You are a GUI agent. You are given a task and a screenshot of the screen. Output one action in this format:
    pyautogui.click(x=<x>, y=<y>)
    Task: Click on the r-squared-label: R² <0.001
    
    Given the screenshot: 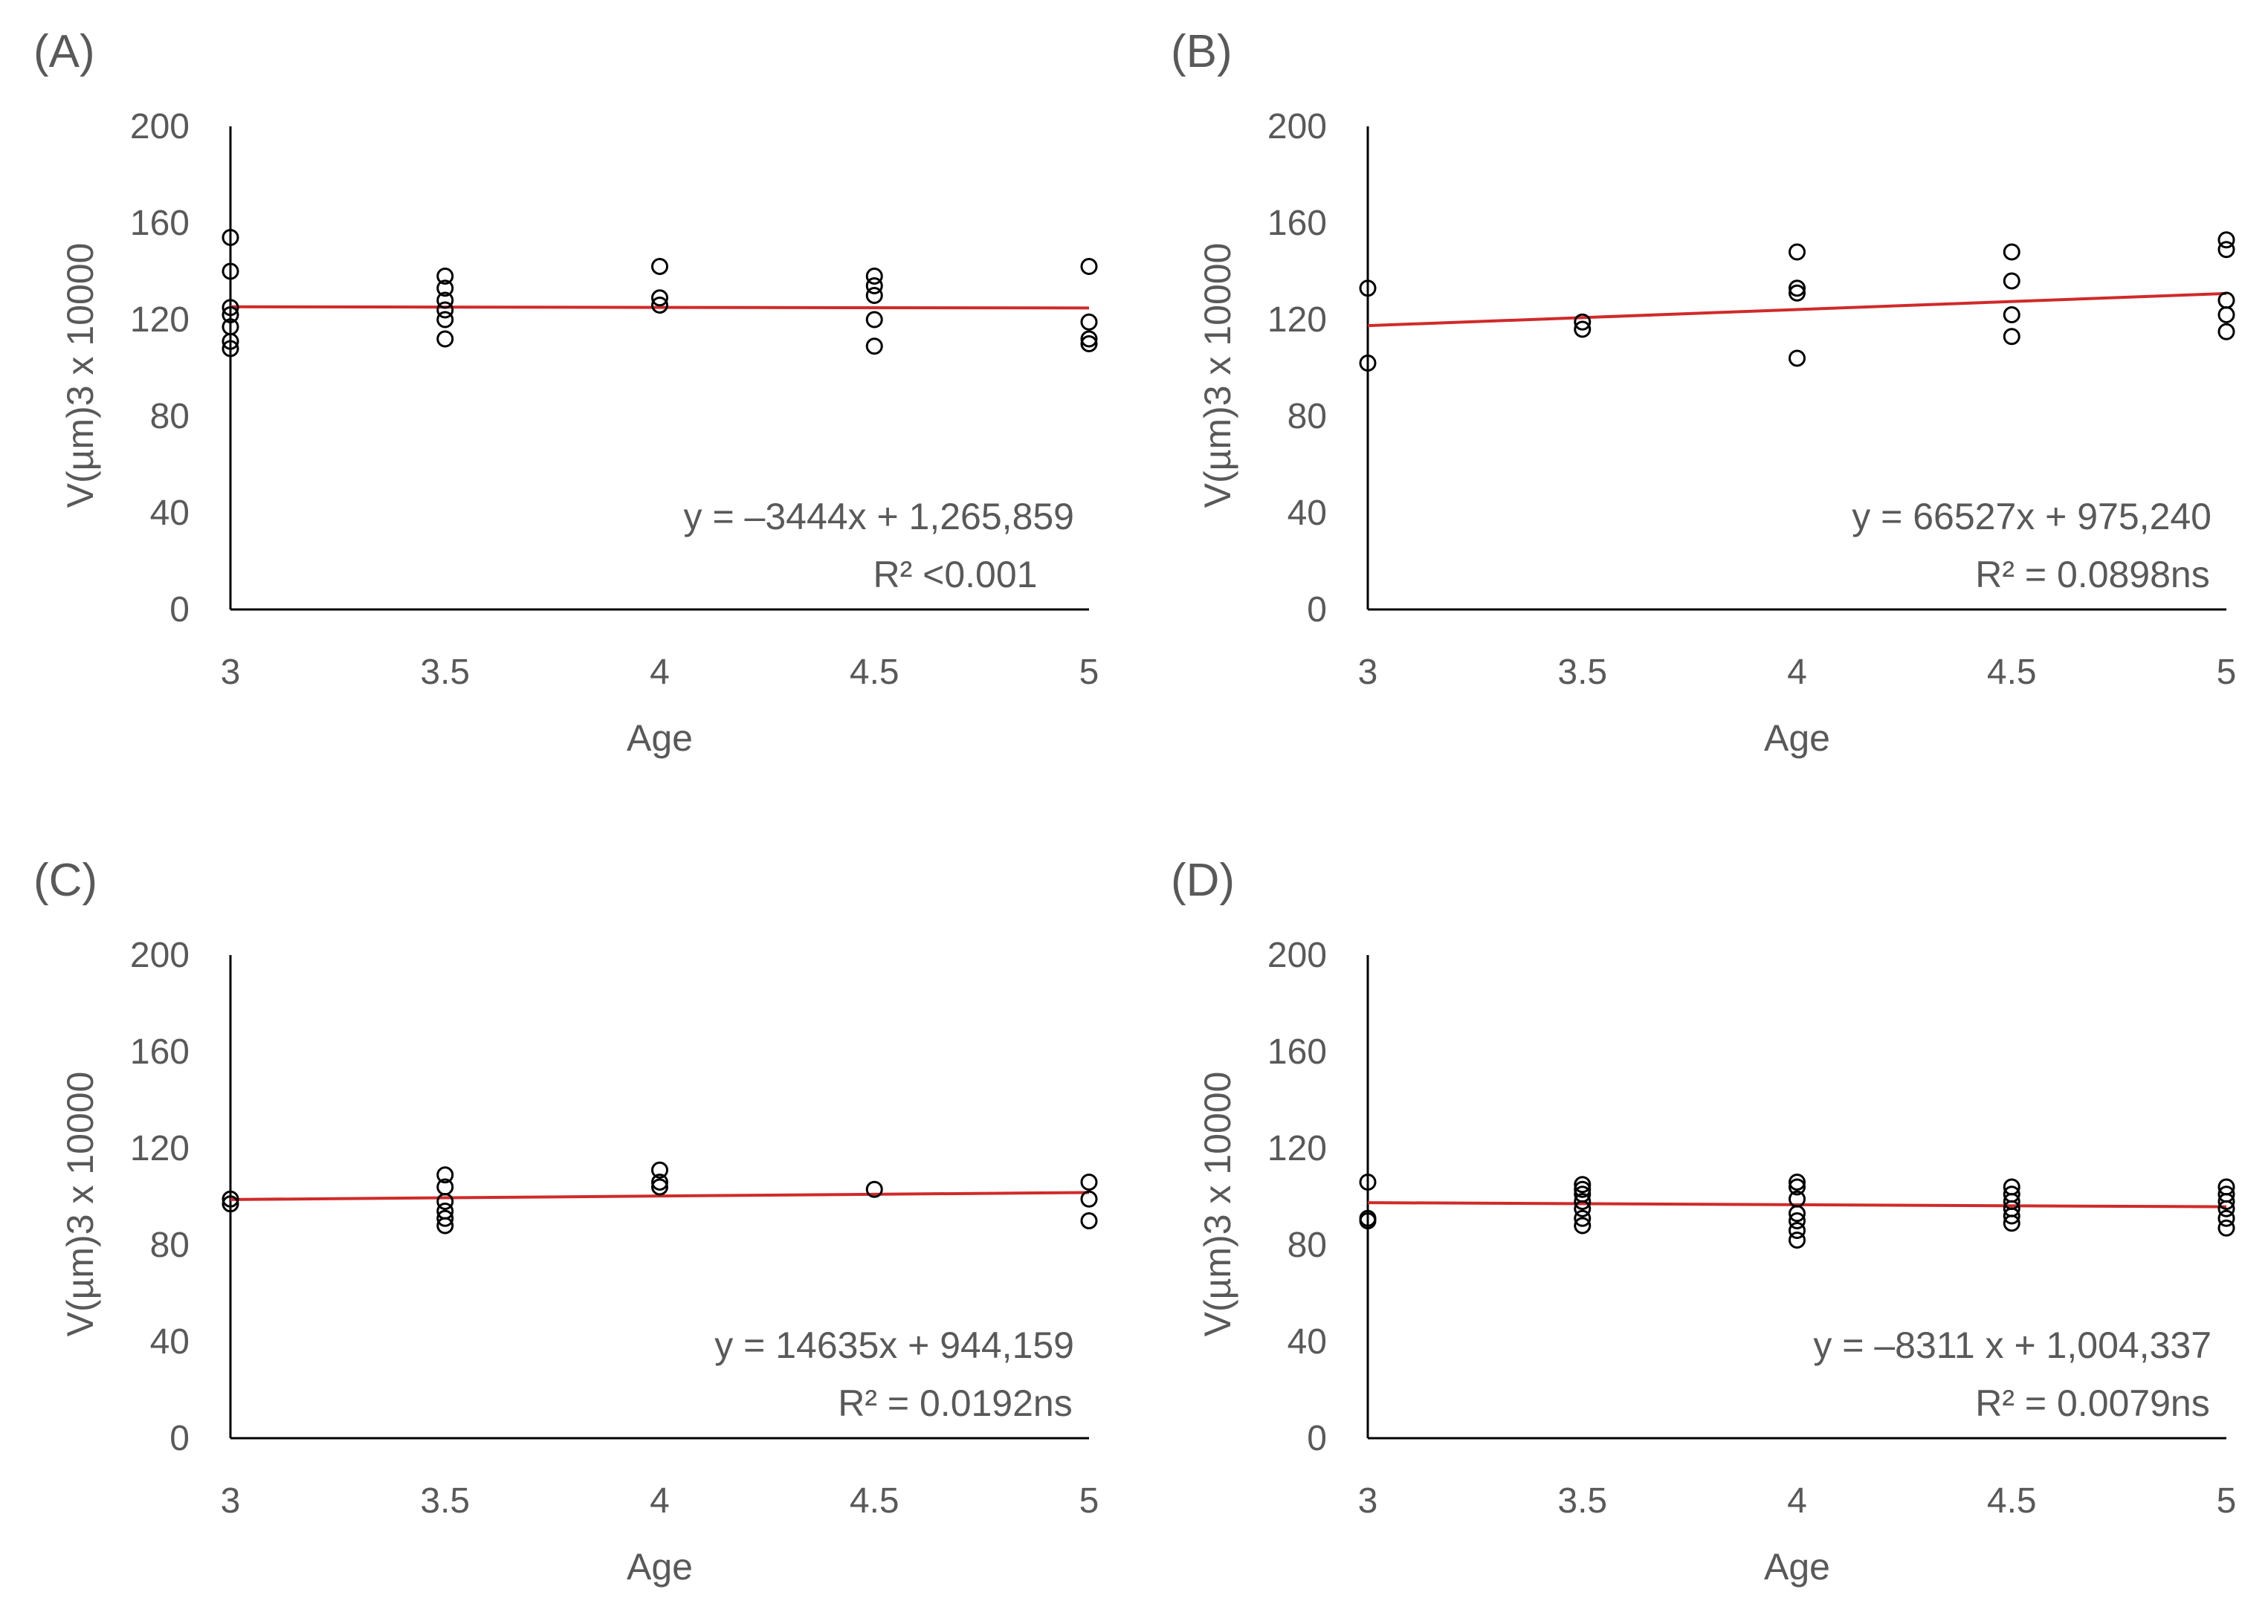 What is the action you would take?
    pyautogui.click(x=956, y=574)
    